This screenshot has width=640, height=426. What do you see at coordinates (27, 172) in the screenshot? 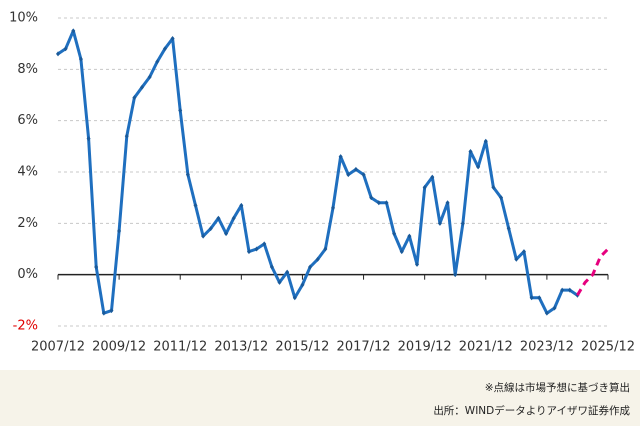
I see `y-tick-label: 4%` at bounding box center [27, 172].